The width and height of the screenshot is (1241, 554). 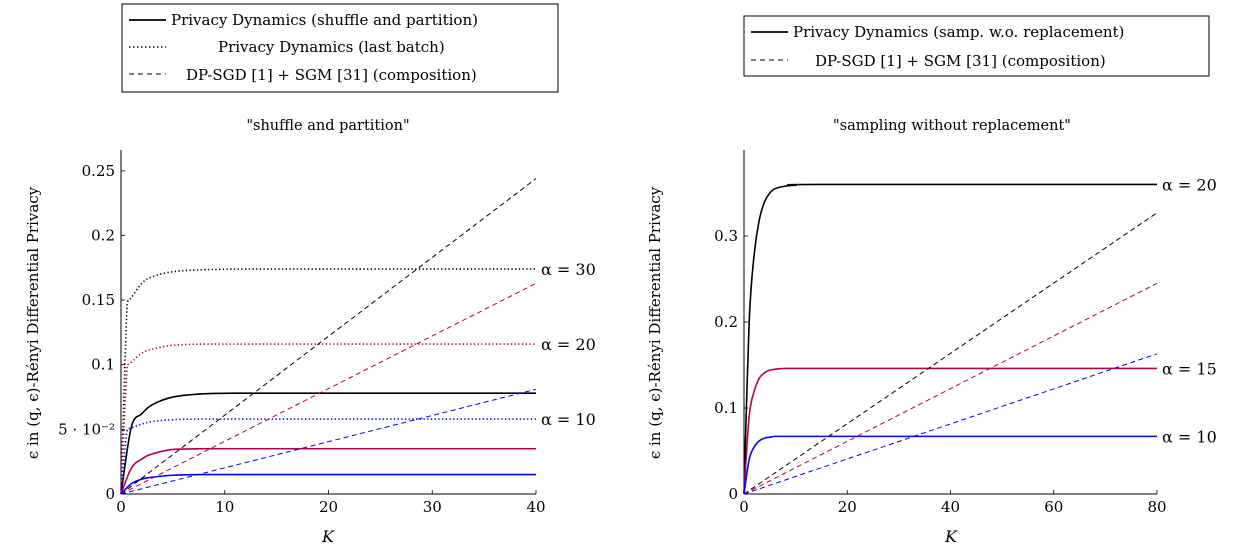 I want to click on legend-left-box, so click(x=340, y=48).